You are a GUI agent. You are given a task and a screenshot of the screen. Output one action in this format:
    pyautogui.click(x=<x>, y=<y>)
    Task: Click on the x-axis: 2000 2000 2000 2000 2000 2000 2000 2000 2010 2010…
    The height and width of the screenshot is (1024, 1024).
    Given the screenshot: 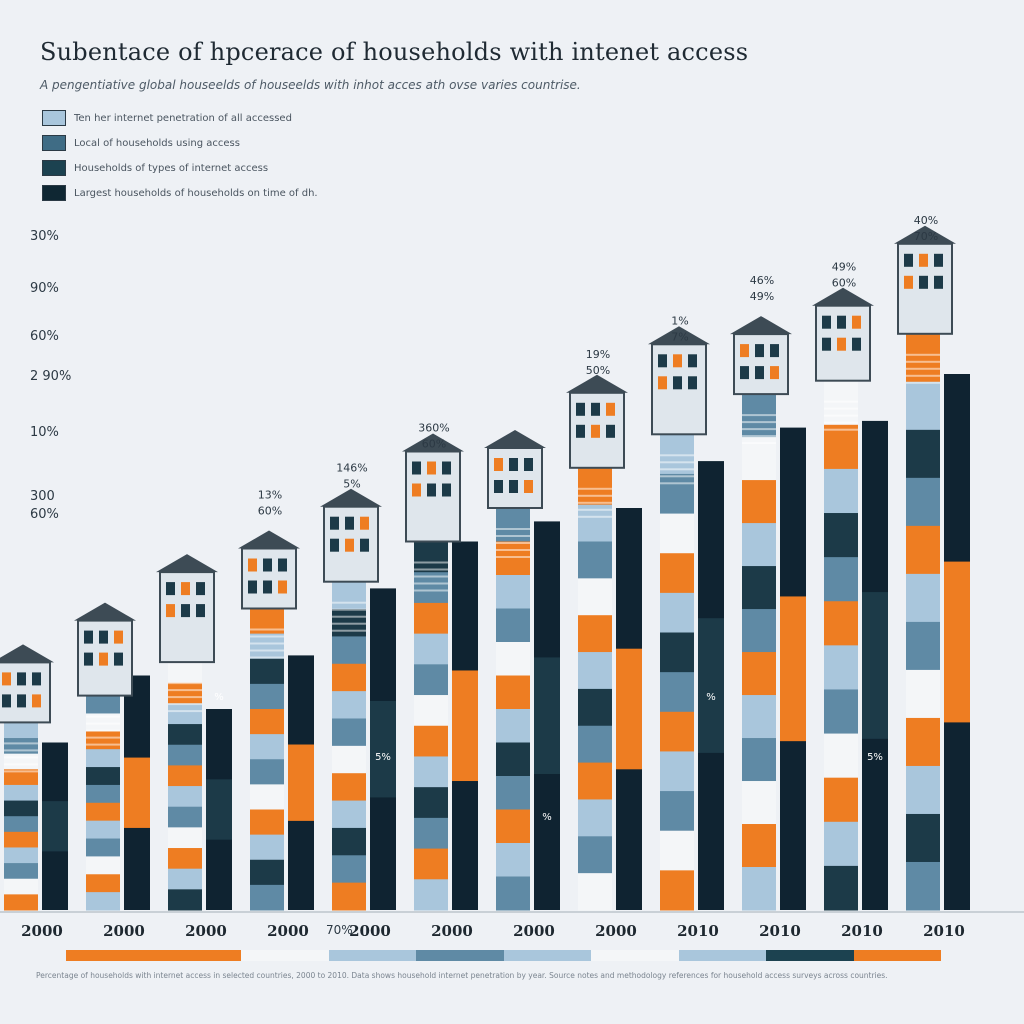 What is the action you would take?
    pyautogui.click(x=493, y=931)
    